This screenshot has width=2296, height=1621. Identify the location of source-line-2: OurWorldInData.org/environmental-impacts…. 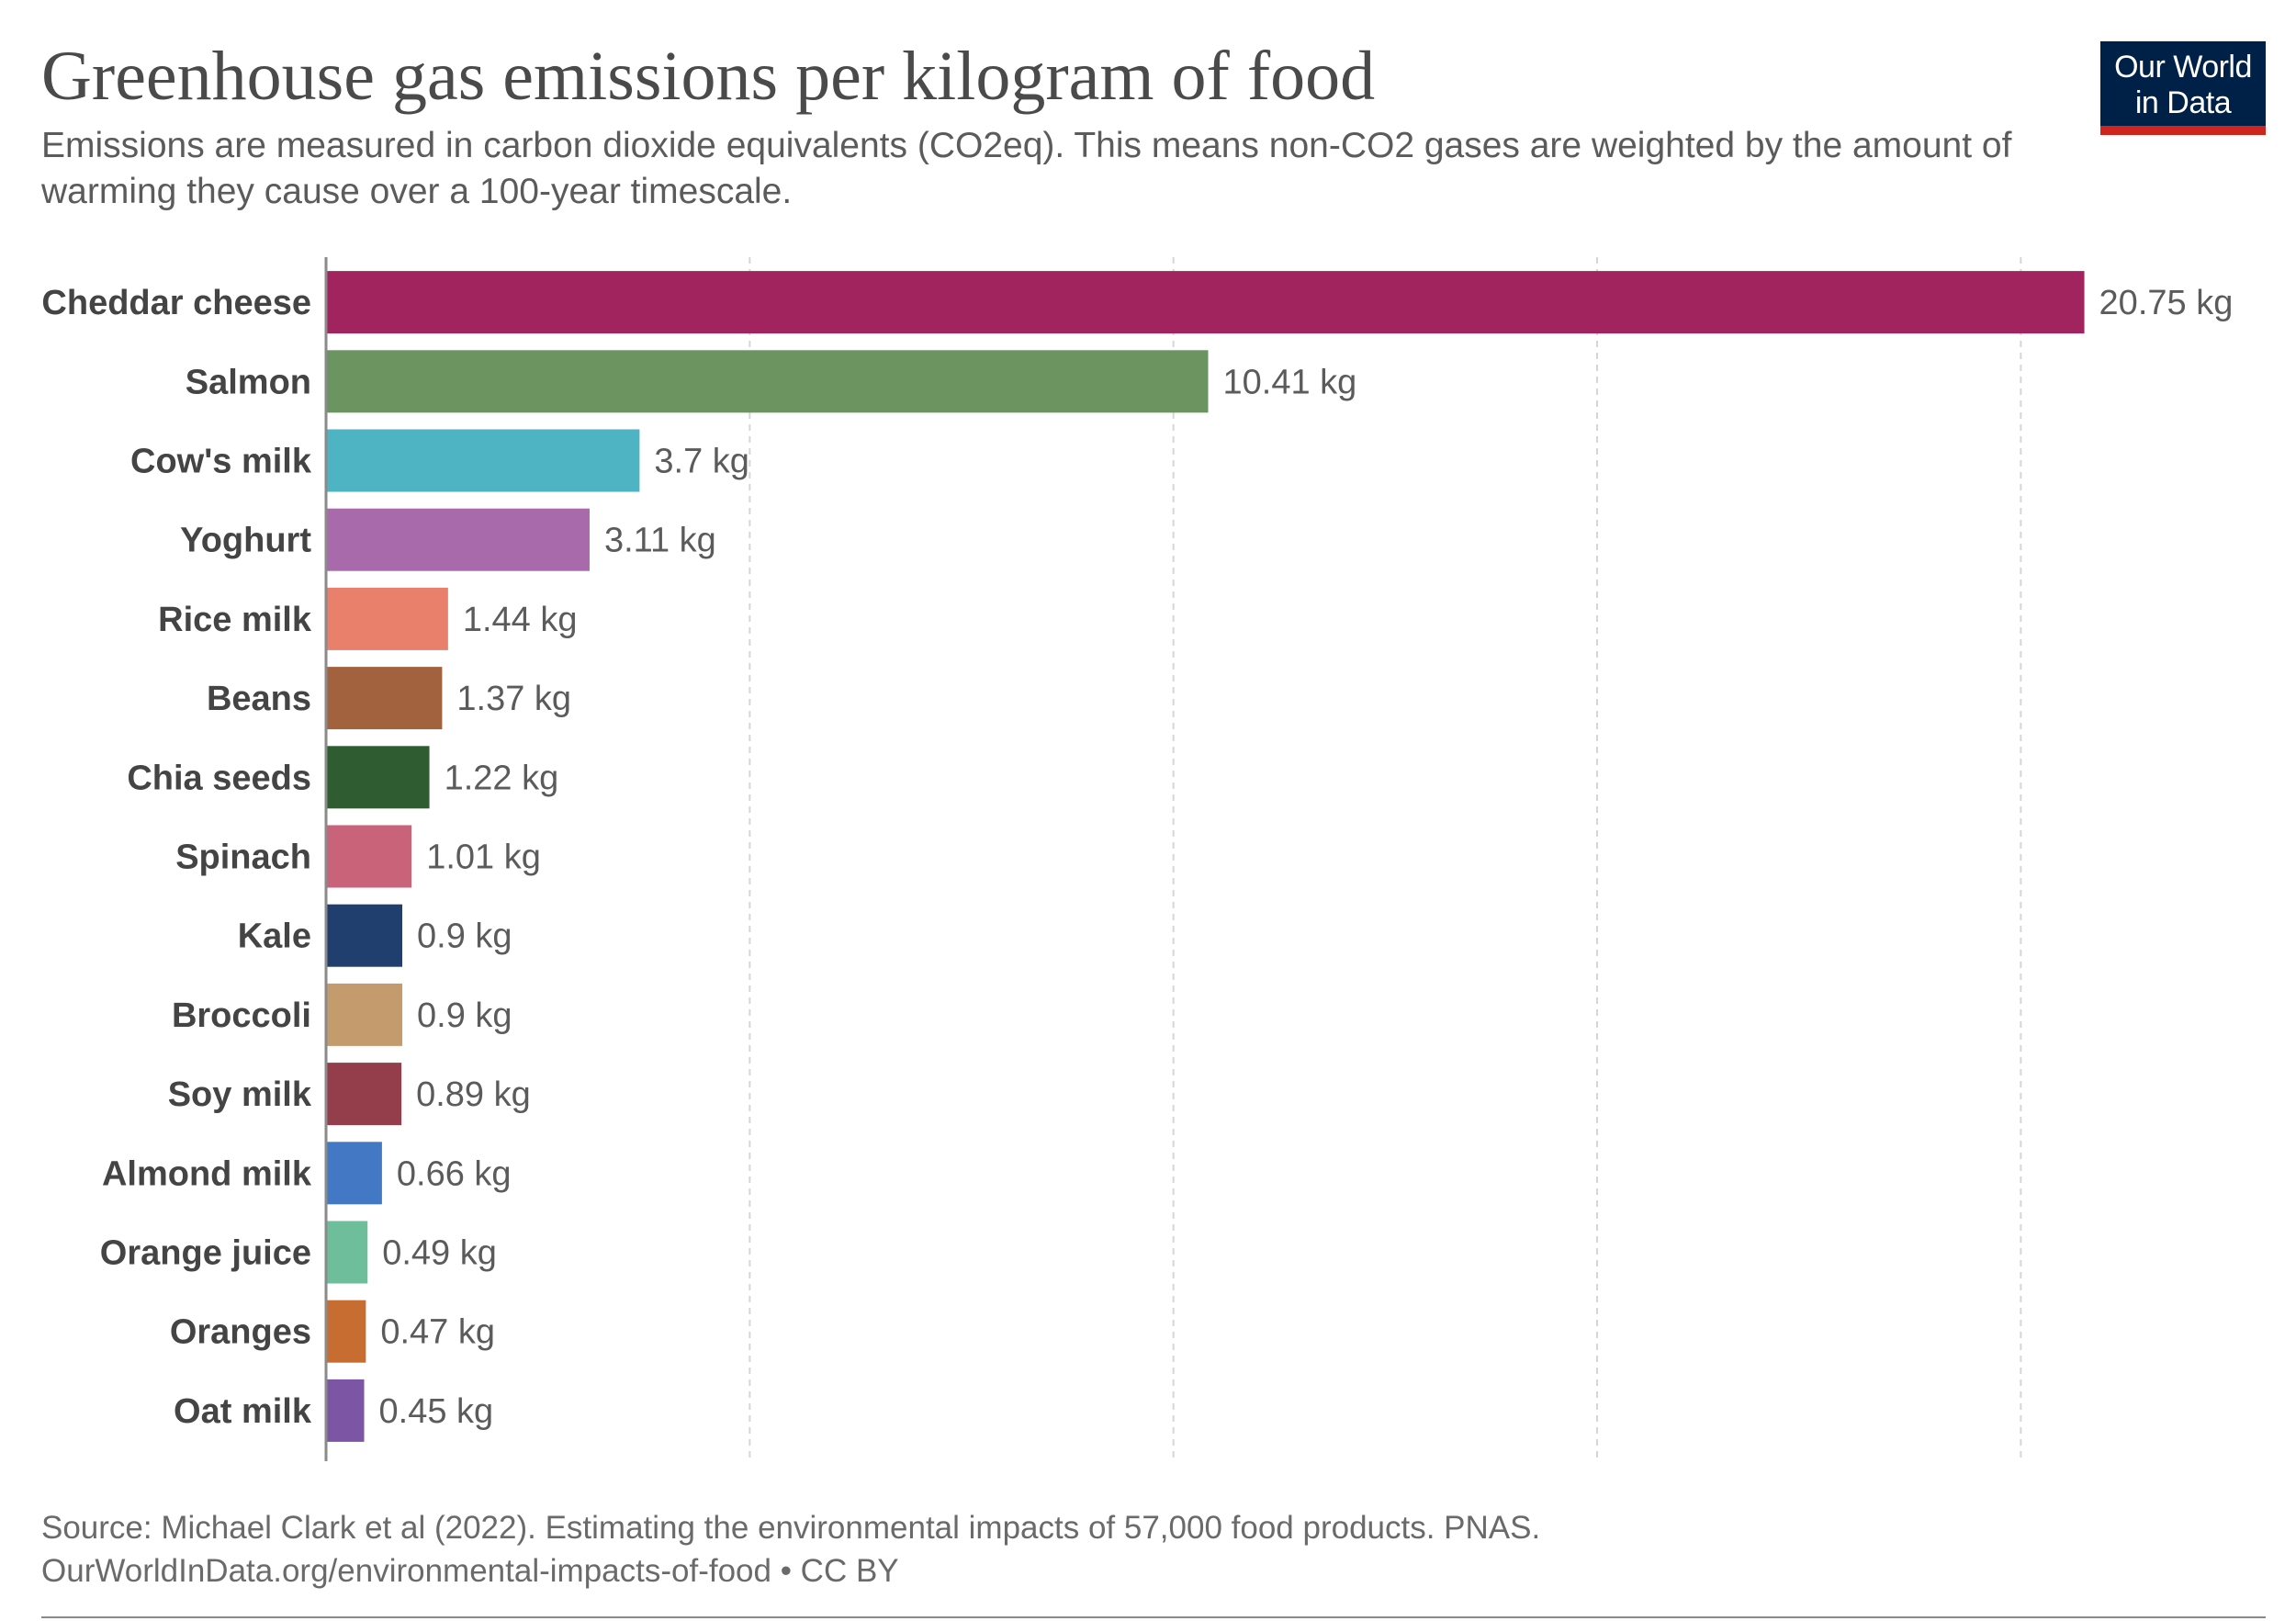
(470, 1571).